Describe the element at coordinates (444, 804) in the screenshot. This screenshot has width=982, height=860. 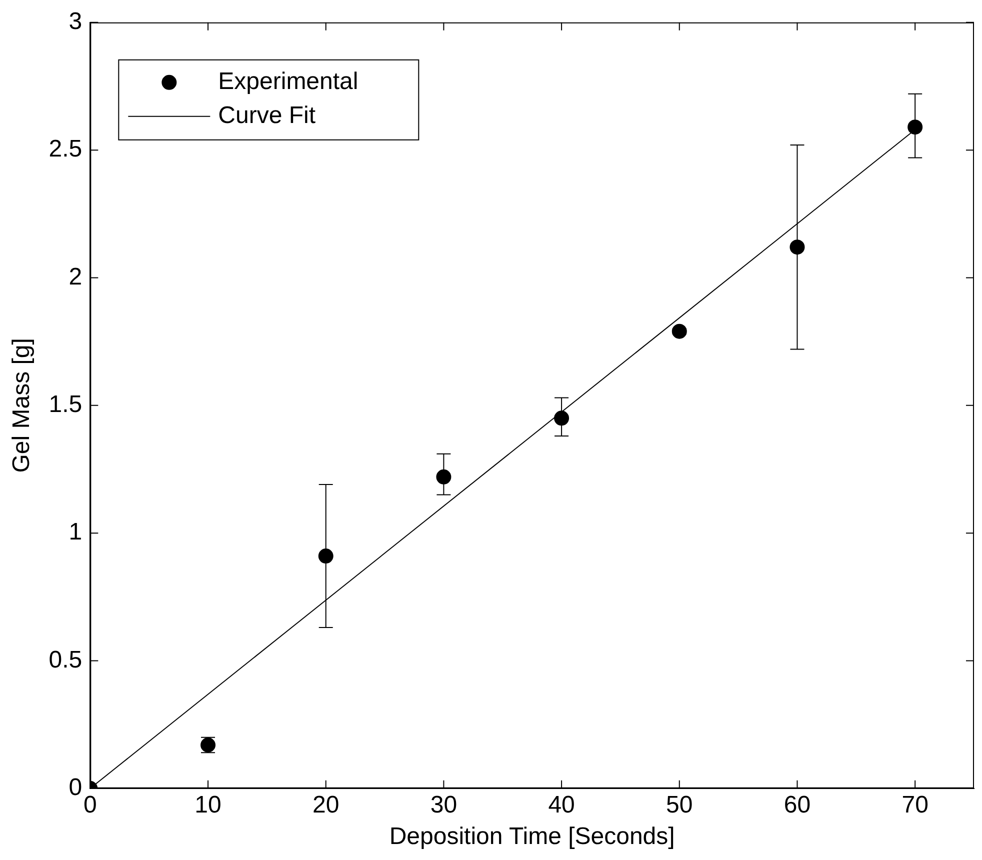
I see `x-tick-label: 30` at that location.